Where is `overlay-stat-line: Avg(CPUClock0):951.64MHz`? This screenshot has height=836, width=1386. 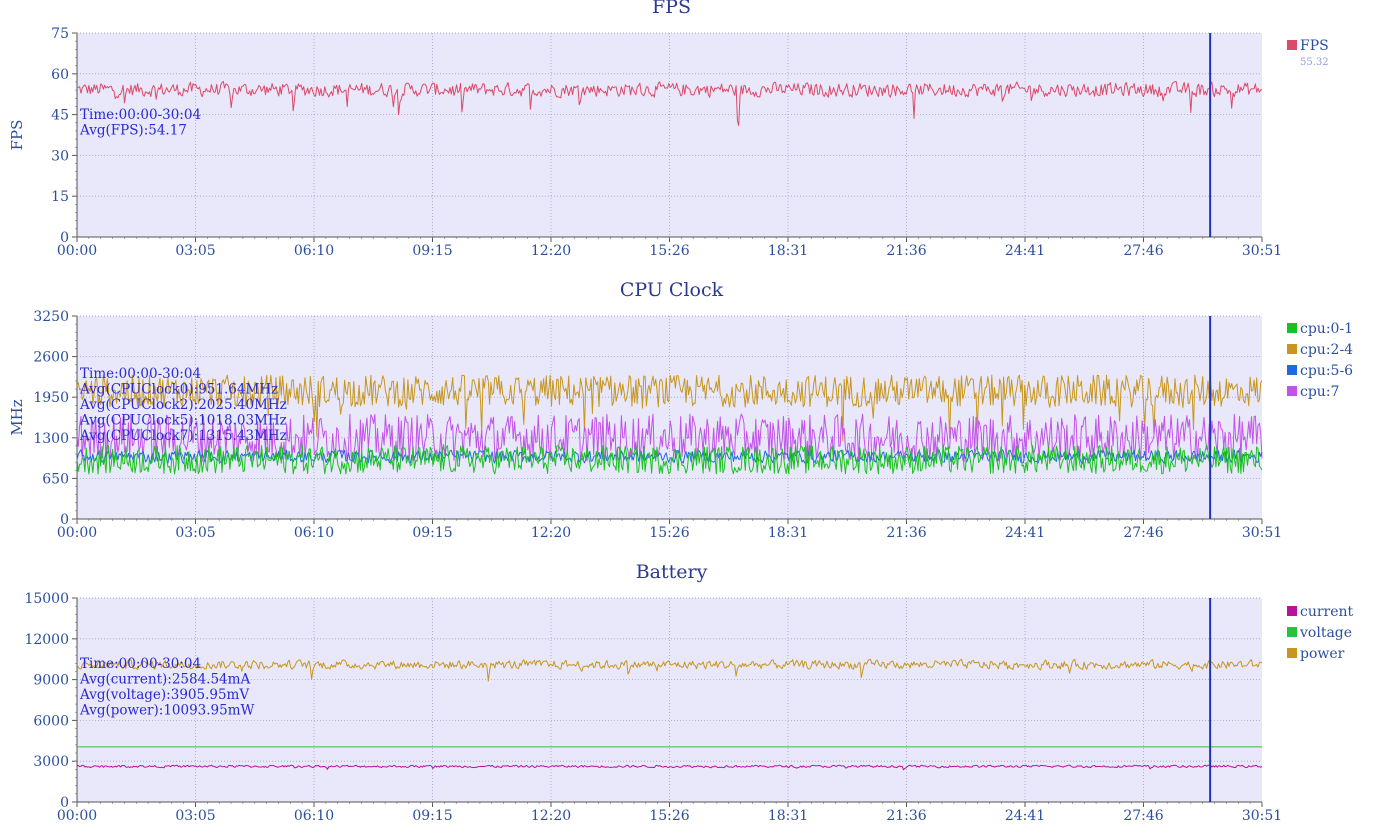
overlay-stat-line: Avg(CPUClock0):951.64MHz is located at coordinates (178, 390).